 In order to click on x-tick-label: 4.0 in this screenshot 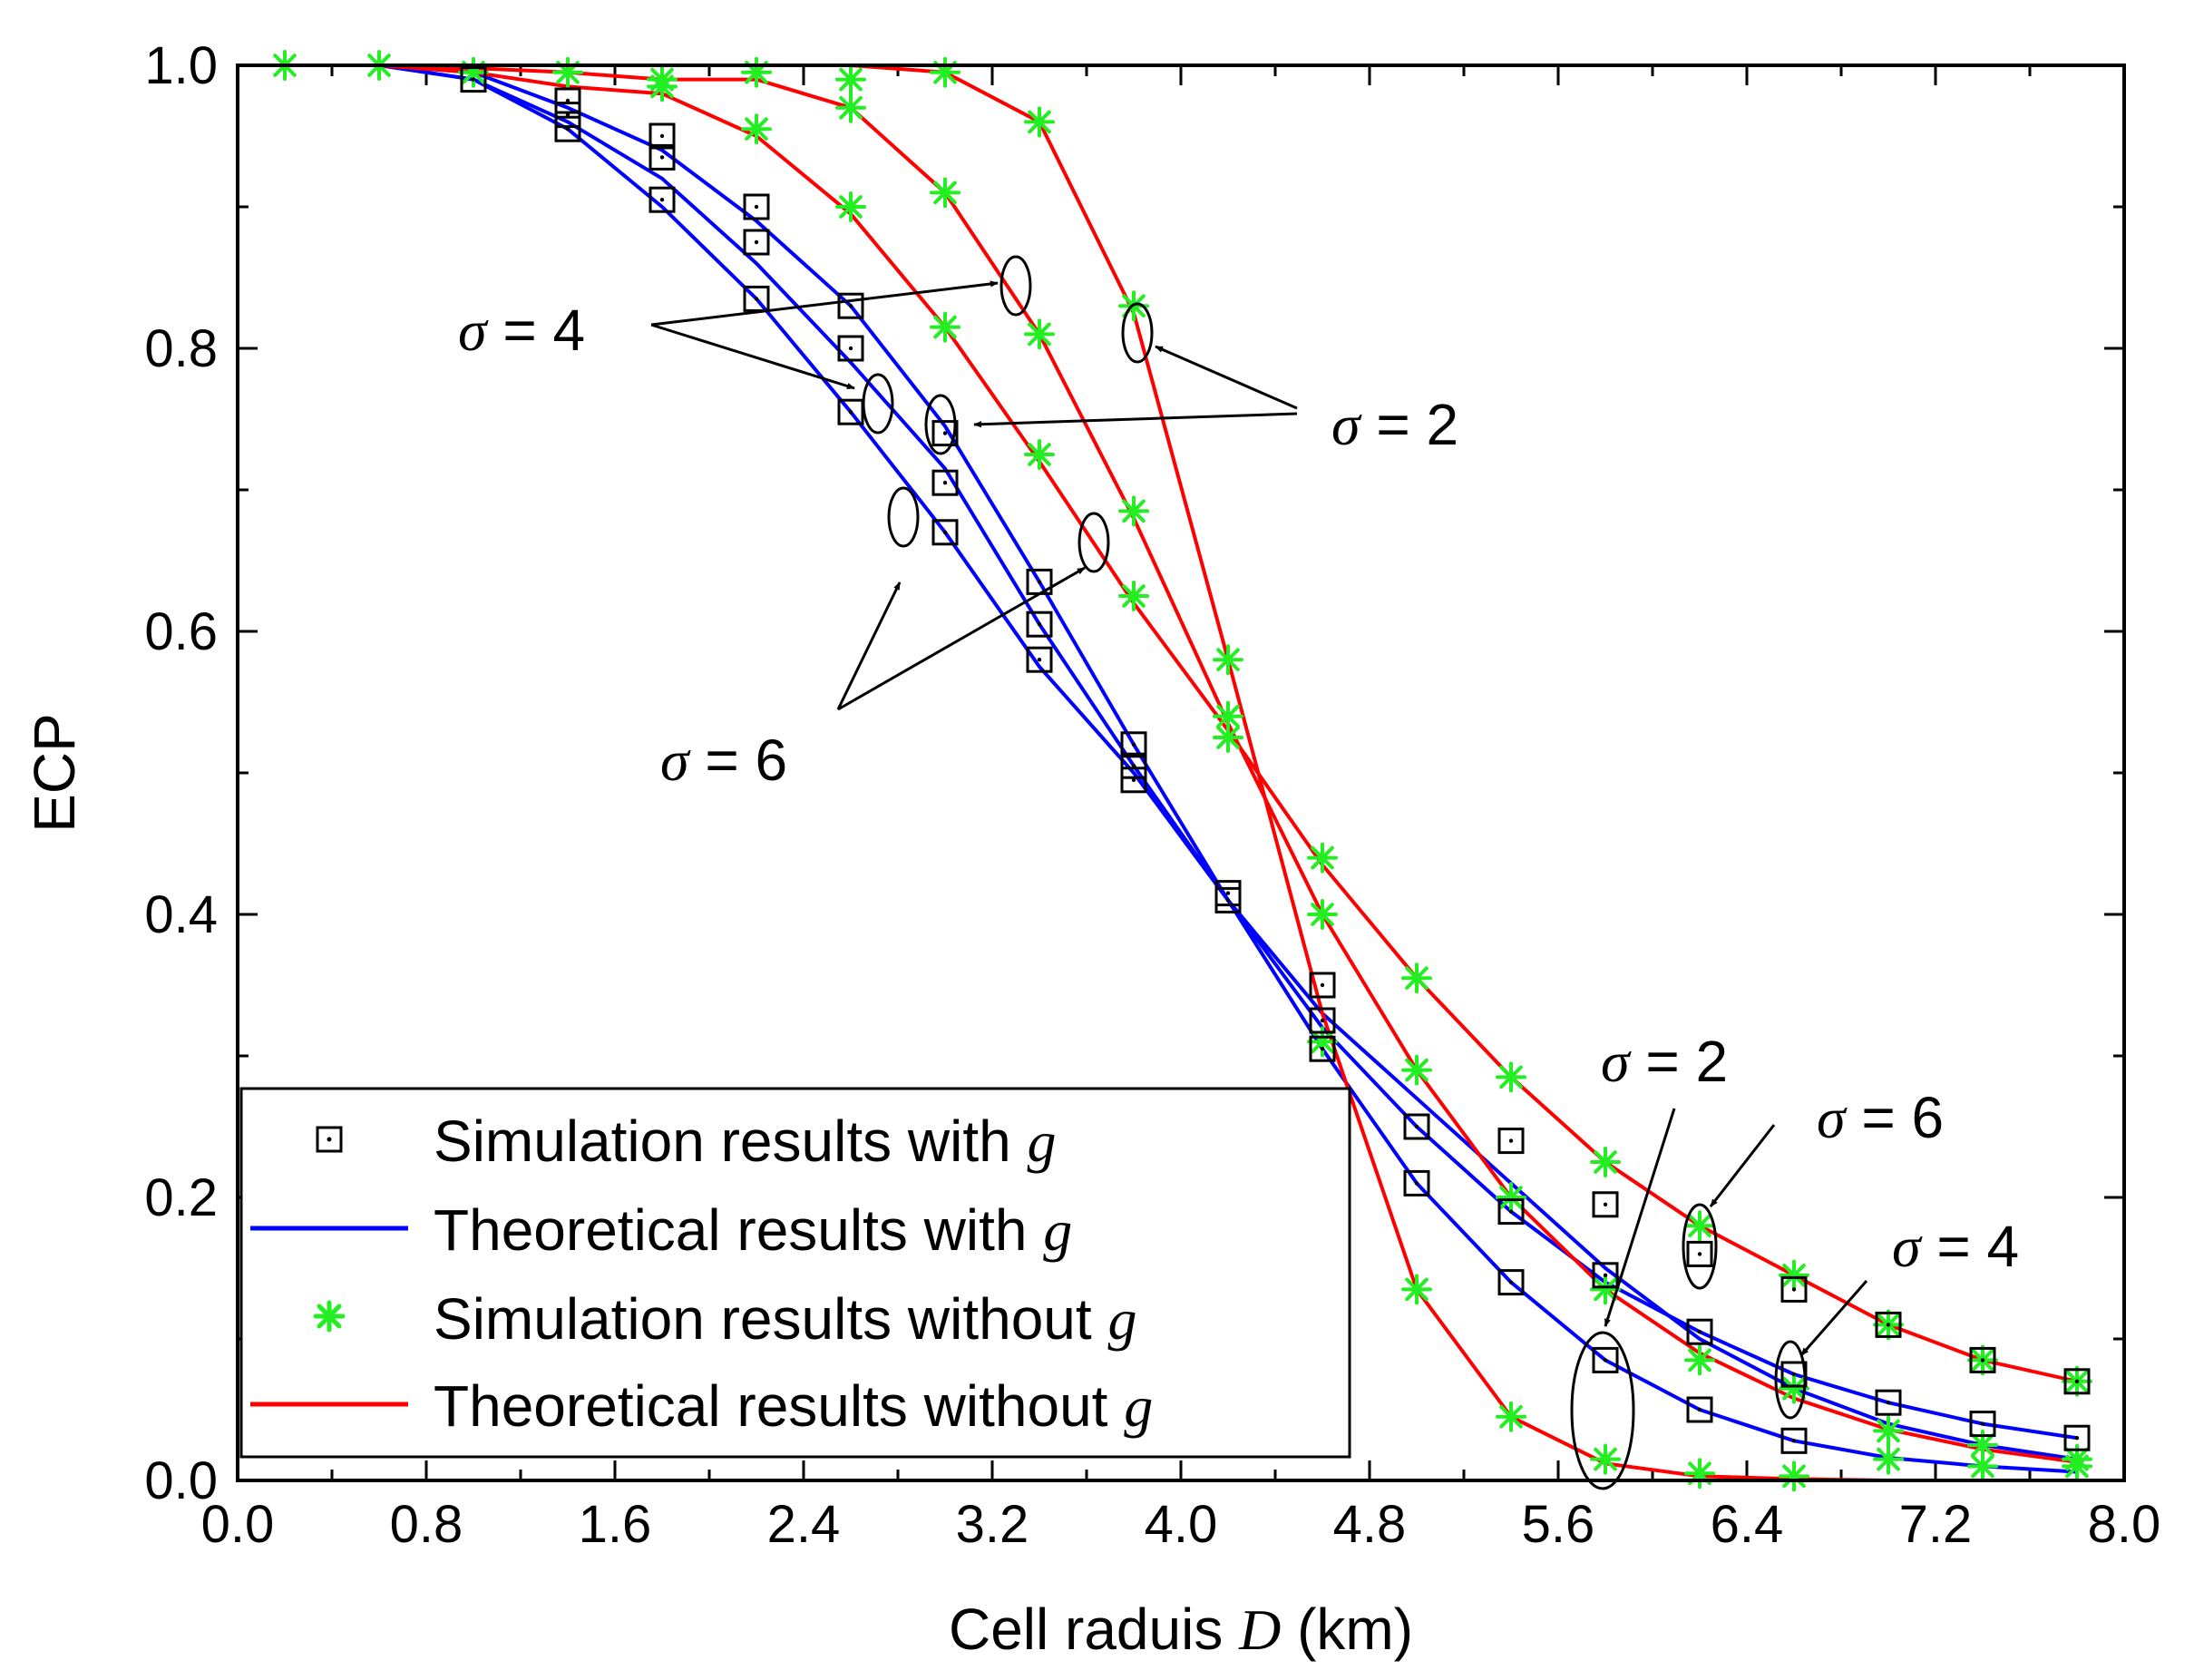, I will do `click(1181, 1525)`.